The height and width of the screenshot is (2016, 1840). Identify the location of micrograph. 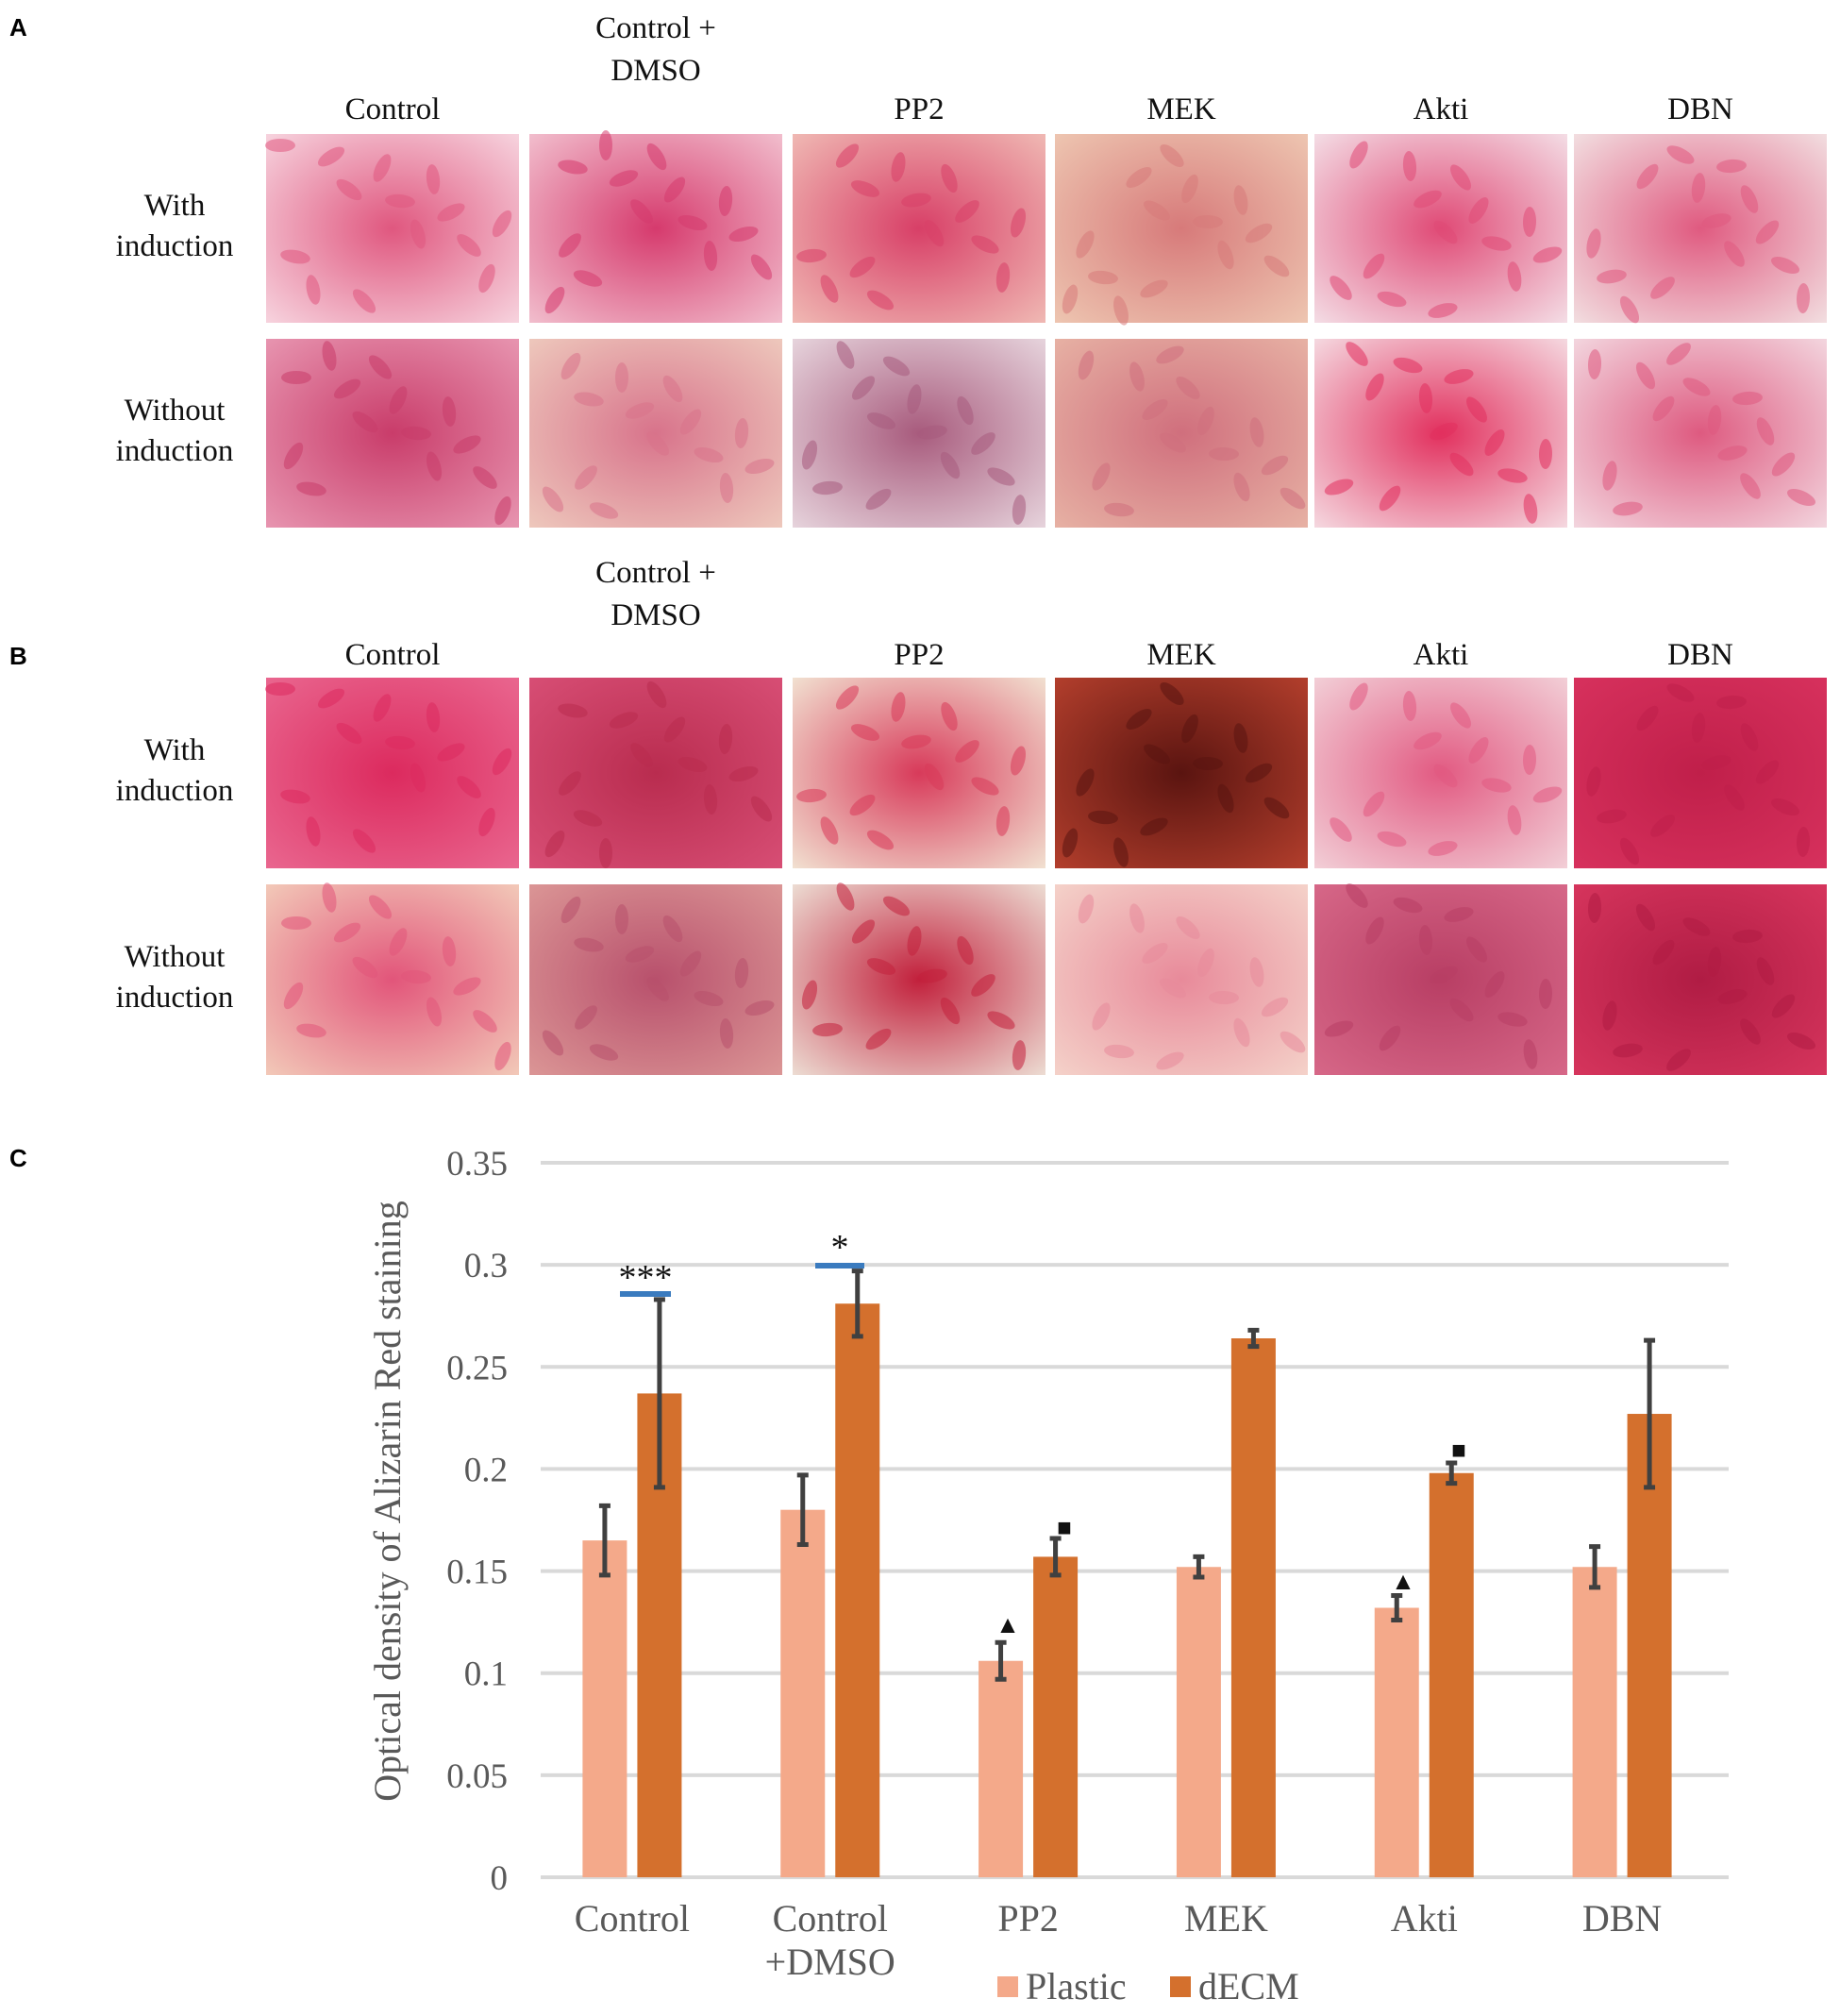
(1700, 433).